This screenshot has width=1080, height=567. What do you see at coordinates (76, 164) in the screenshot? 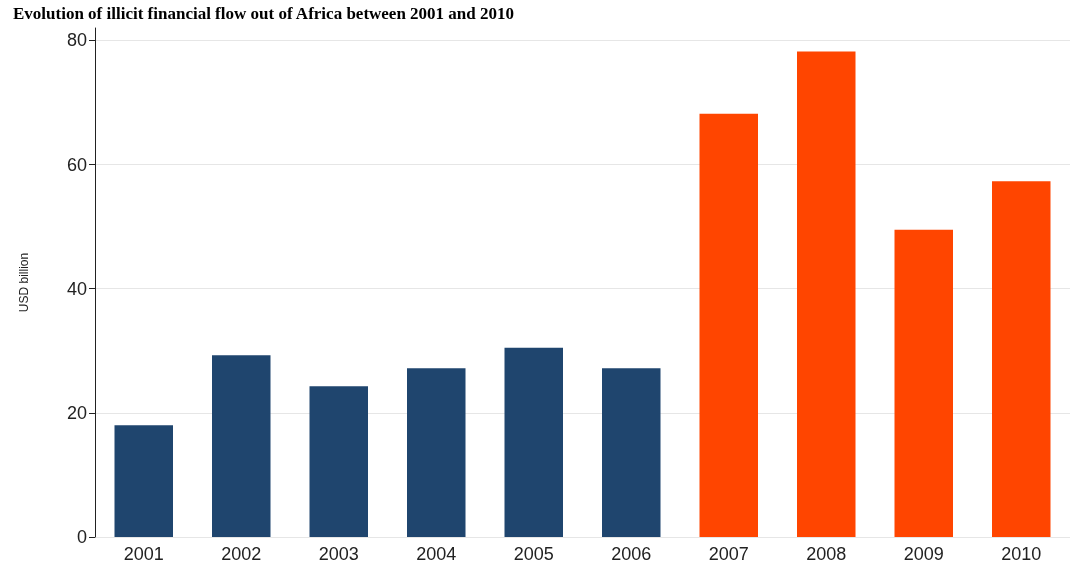
I see `y-tick-label: 60` at bounding box center [76, 164].